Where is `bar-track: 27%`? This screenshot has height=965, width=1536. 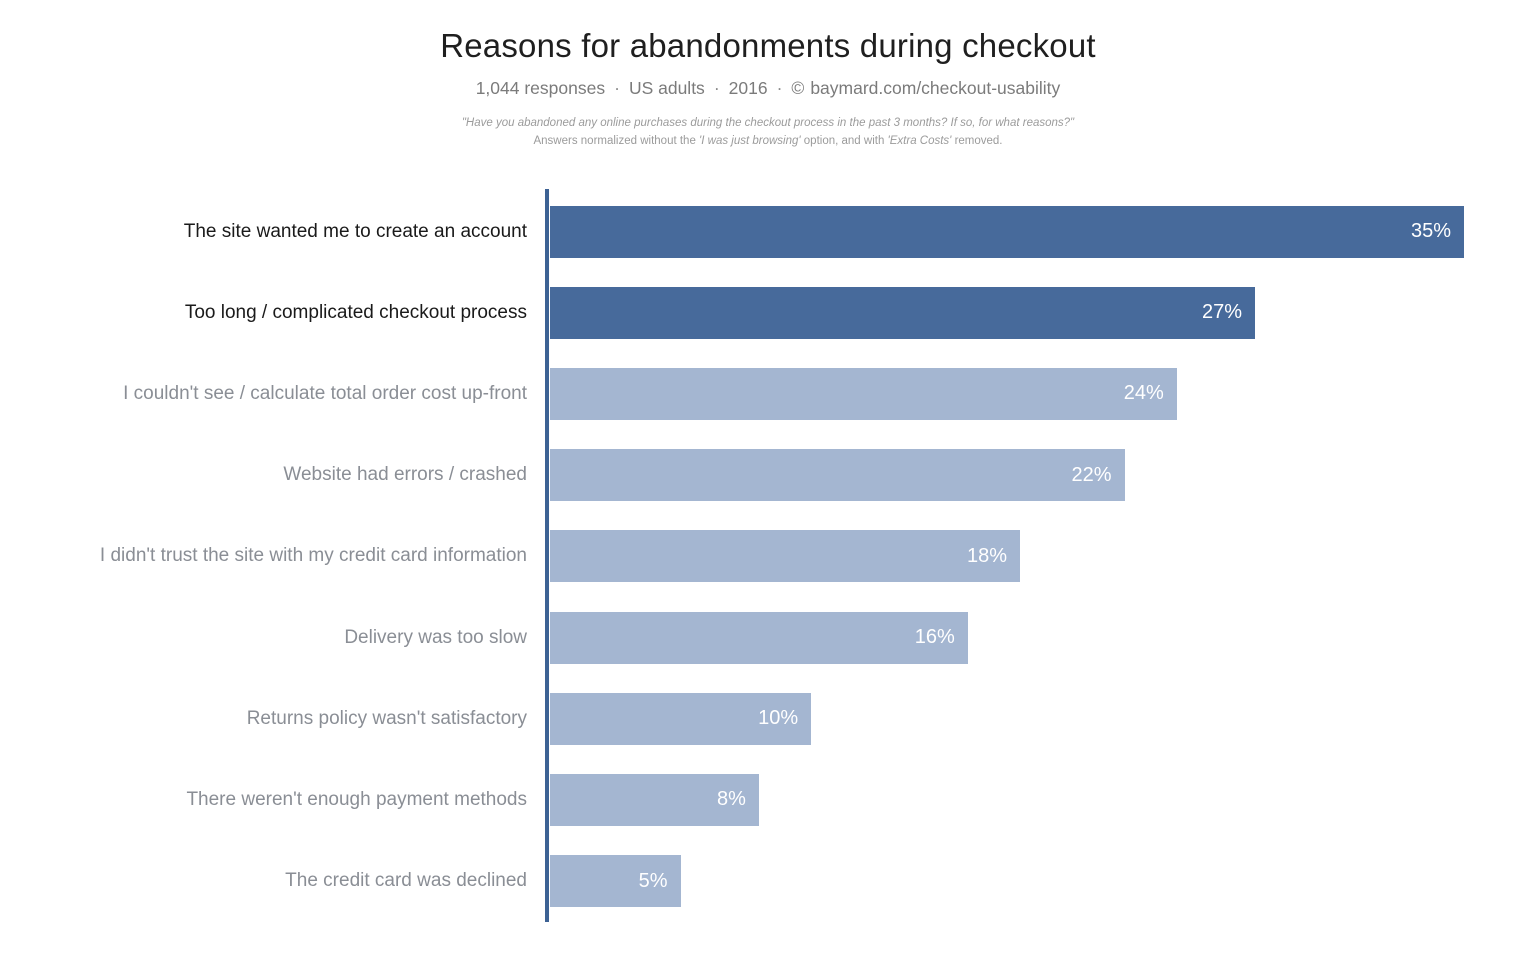 bar-track: 27% is located at coordinates (1007, 312).